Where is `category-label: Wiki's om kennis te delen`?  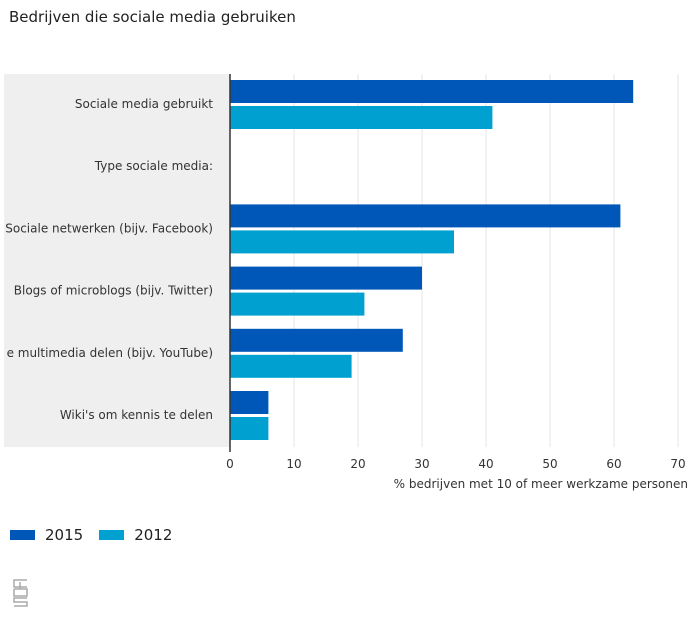
category-label: Wiki's om kennis te delen is located at coordinates (136, 415).